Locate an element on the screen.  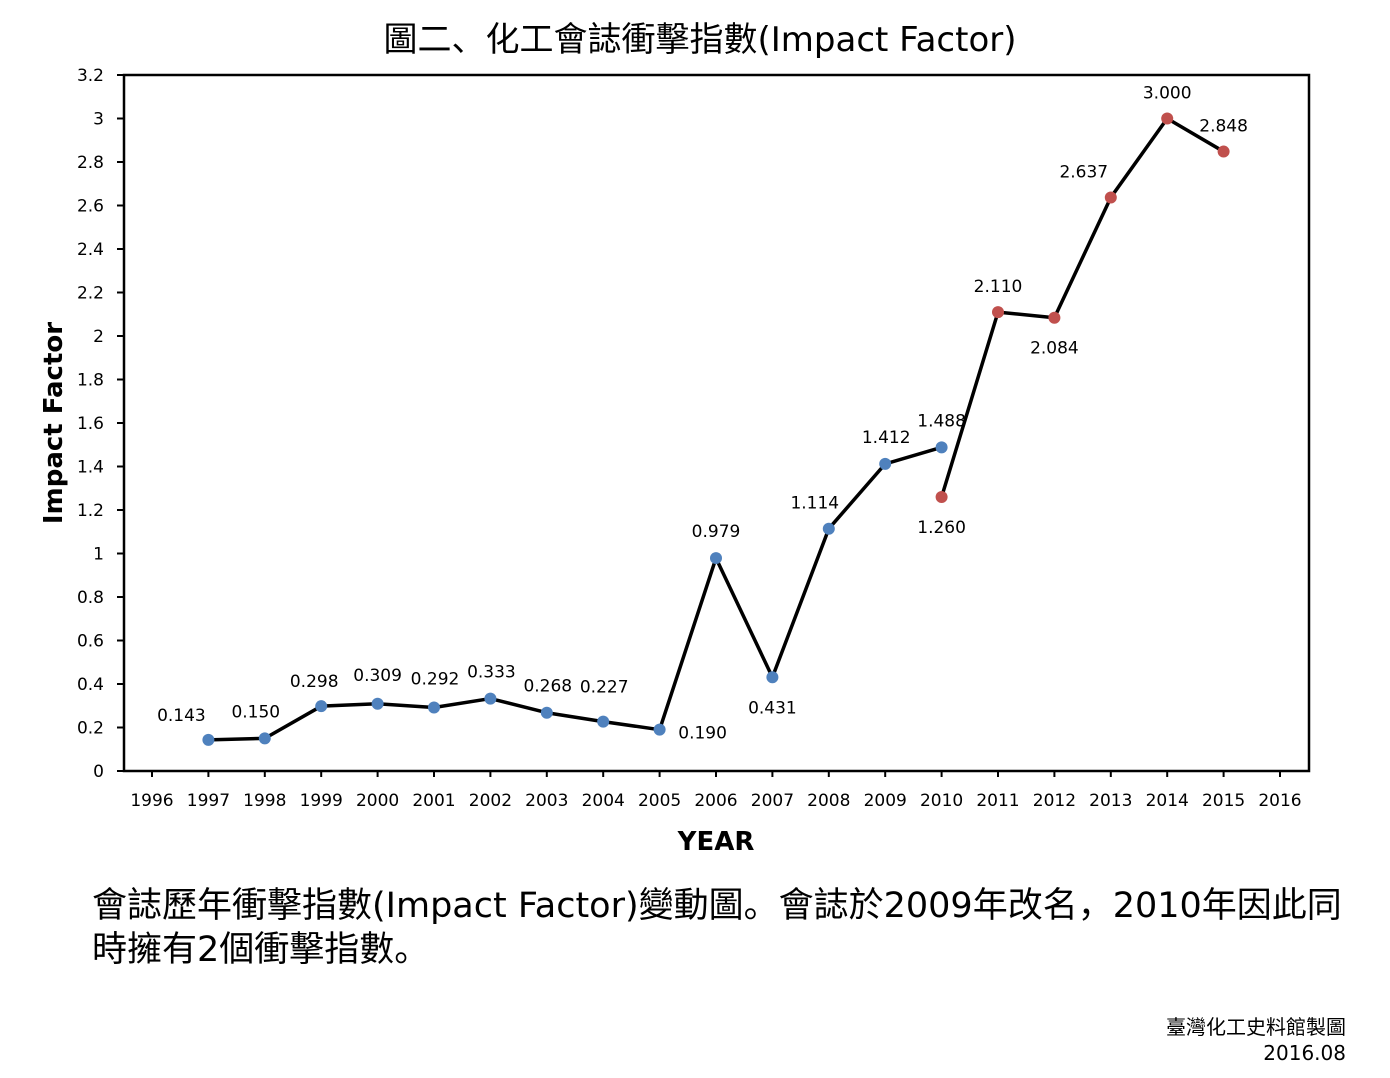
y-tick-label: 0 is located at coordinates (98, 772).